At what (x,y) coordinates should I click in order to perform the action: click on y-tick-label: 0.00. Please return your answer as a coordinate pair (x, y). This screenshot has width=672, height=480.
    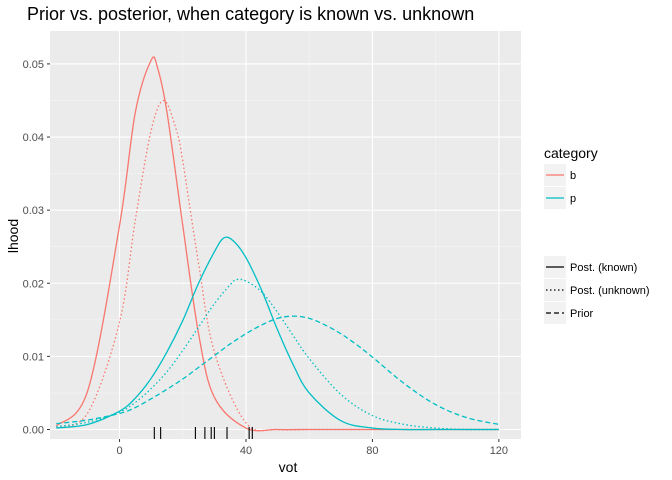
    Looking at the image, I should click on (33, 430).